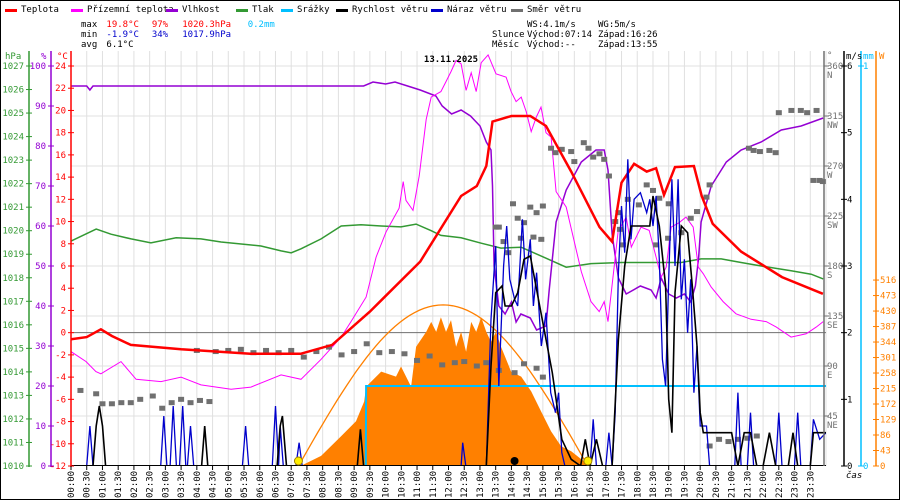 The height and width of the screenshot is (500, 900). Describe the element at coordinates (832, 226) in the screenshot. I see `wind-direction-compass-label: SW` at that location.